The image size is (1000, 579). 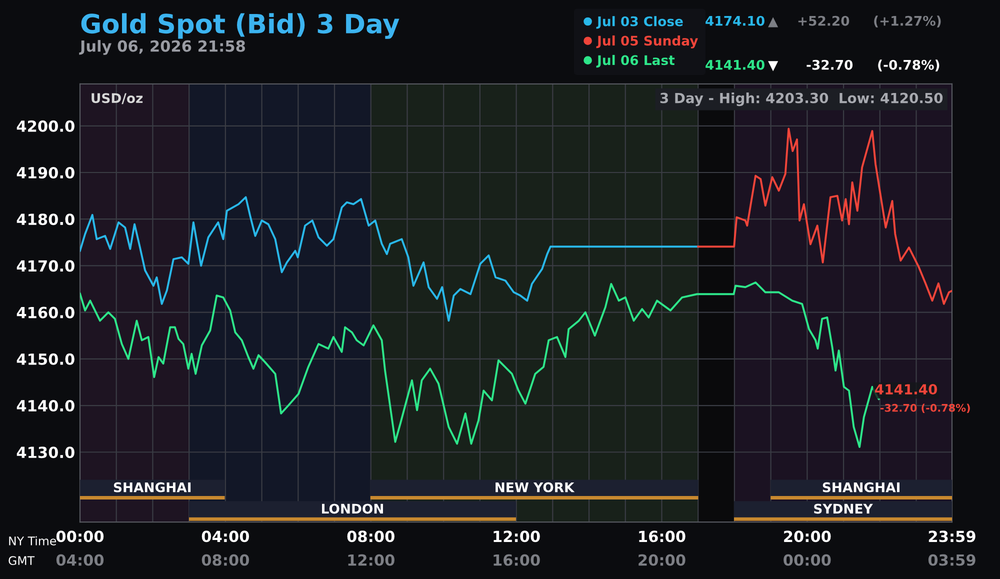 What do you see at coordinates (517, 560) in the screenshot?
I see `x2-tick-label: 16:00` at bounding box center [517, 560].